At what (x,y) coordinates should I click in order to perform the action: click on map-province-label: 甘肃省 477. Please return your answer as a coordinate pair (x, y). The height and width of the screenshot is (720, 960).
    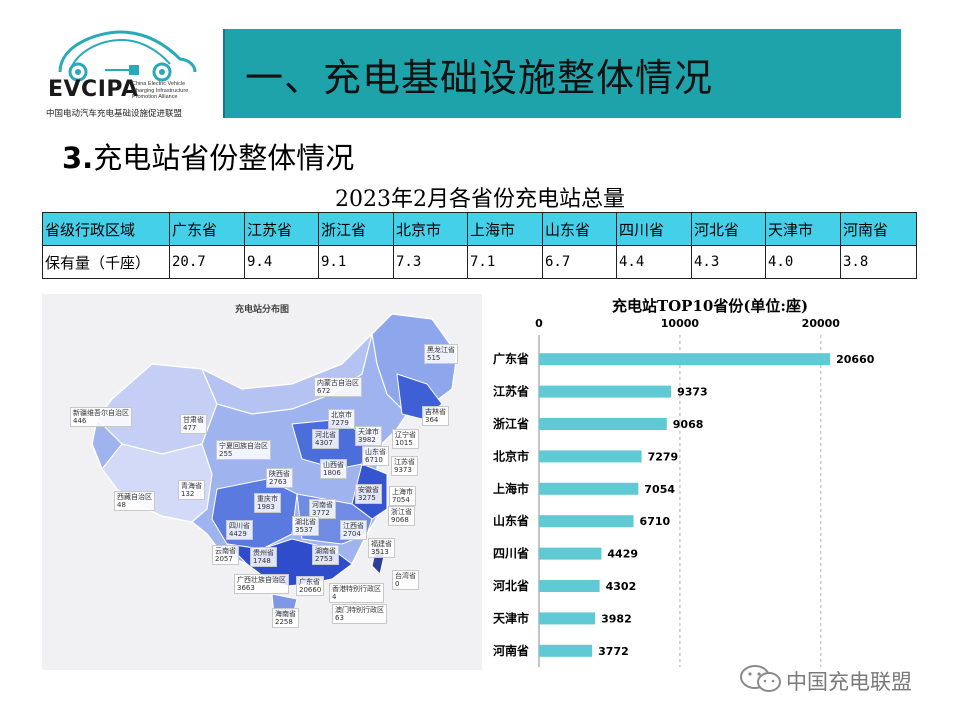
    Looking at the image, I should click on (193, 424).